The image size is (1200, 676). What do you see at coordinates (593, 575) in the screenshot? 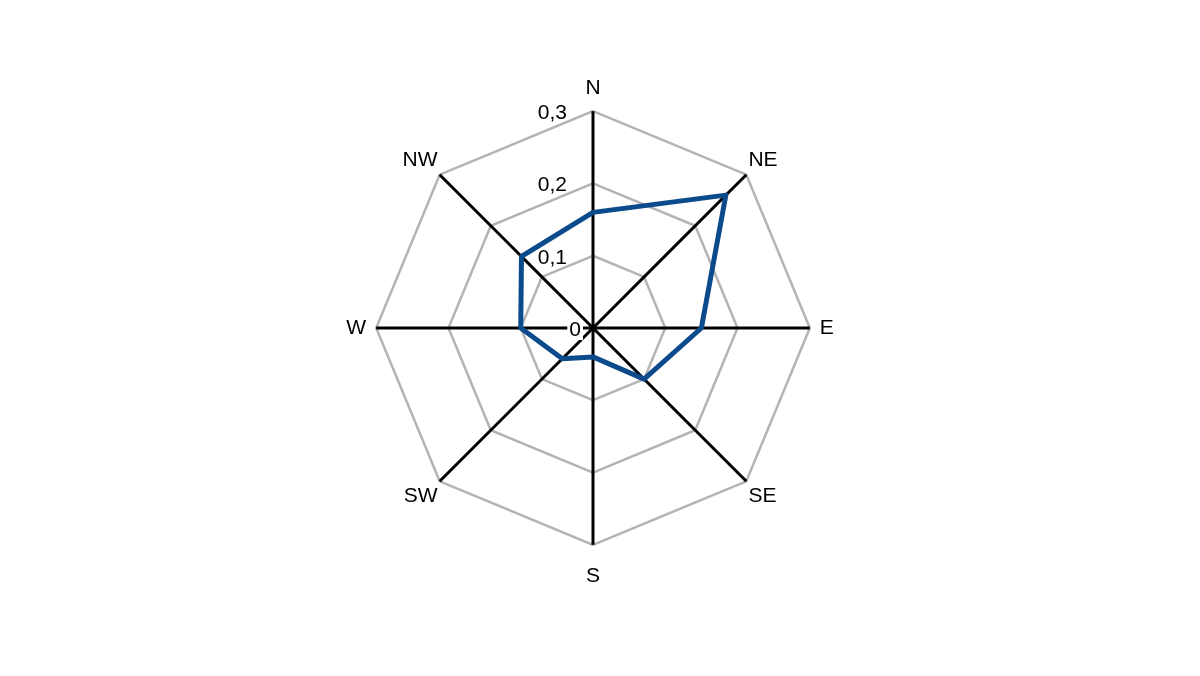
I see `spoke-label: S` at bounding box center [593, 575].